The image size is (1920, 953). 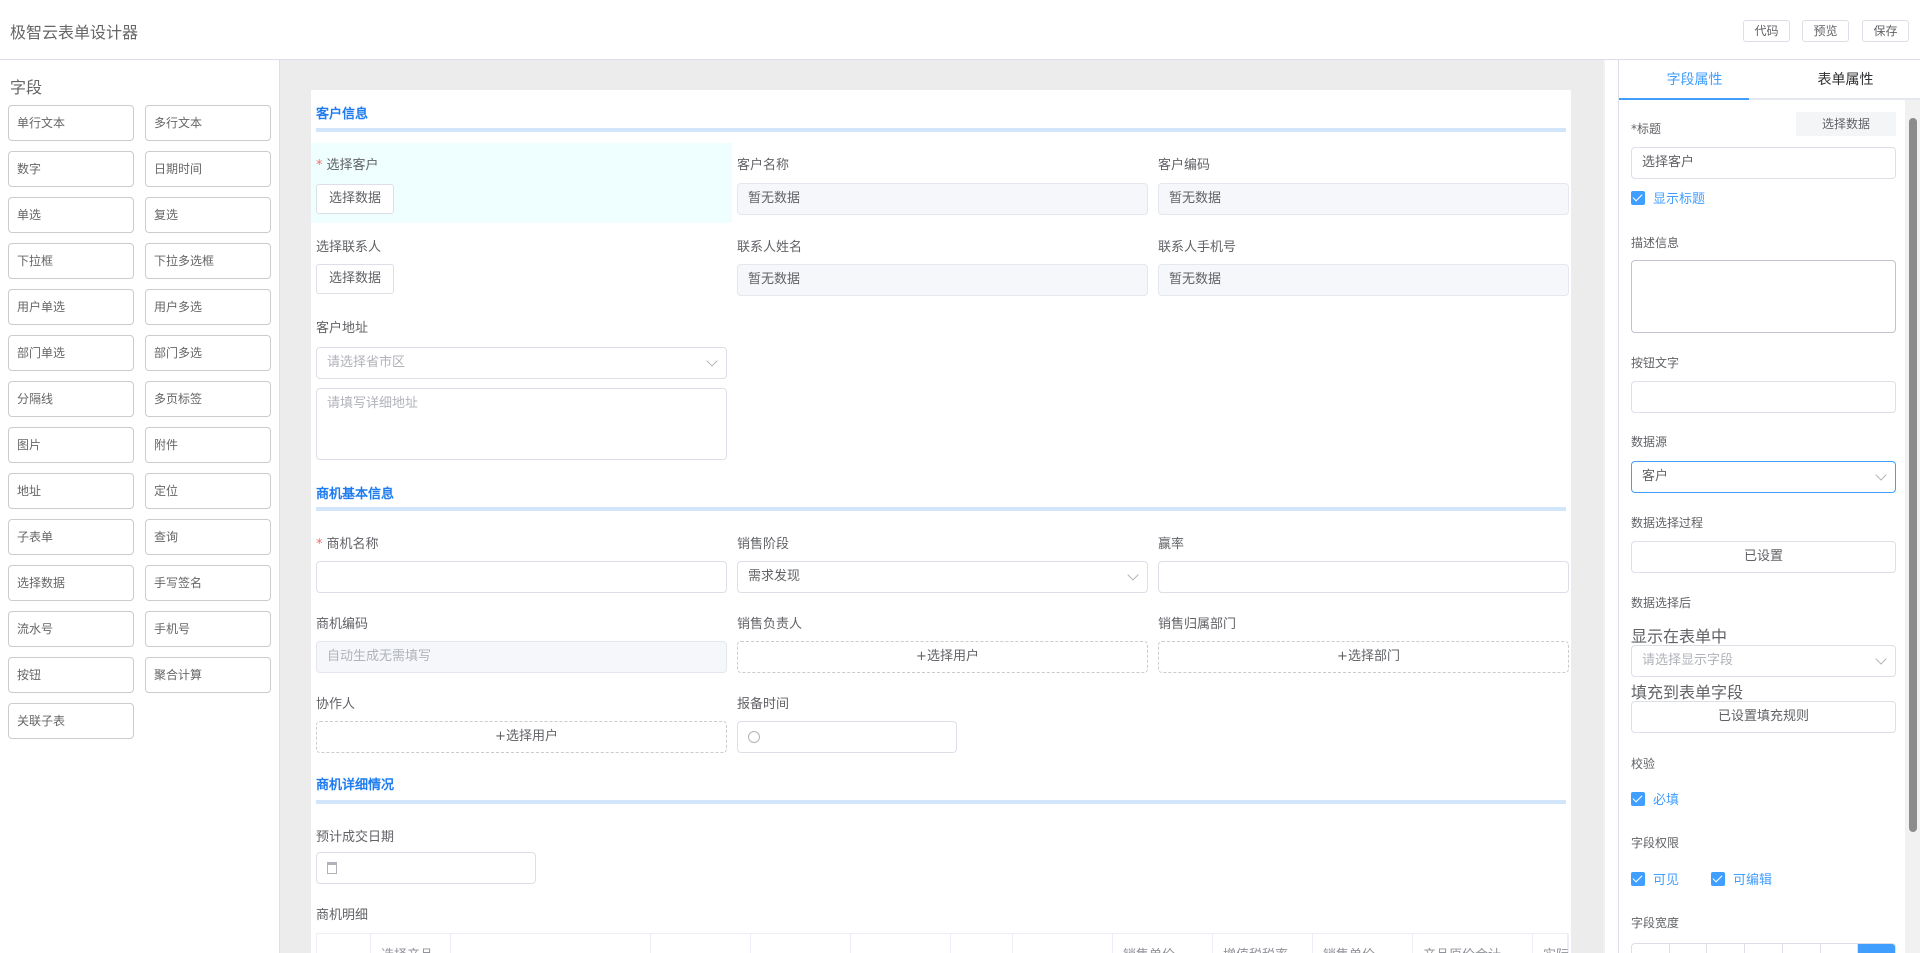 I want to click on section-title-basic: 商机基本信息, so click(x=355, y=494).